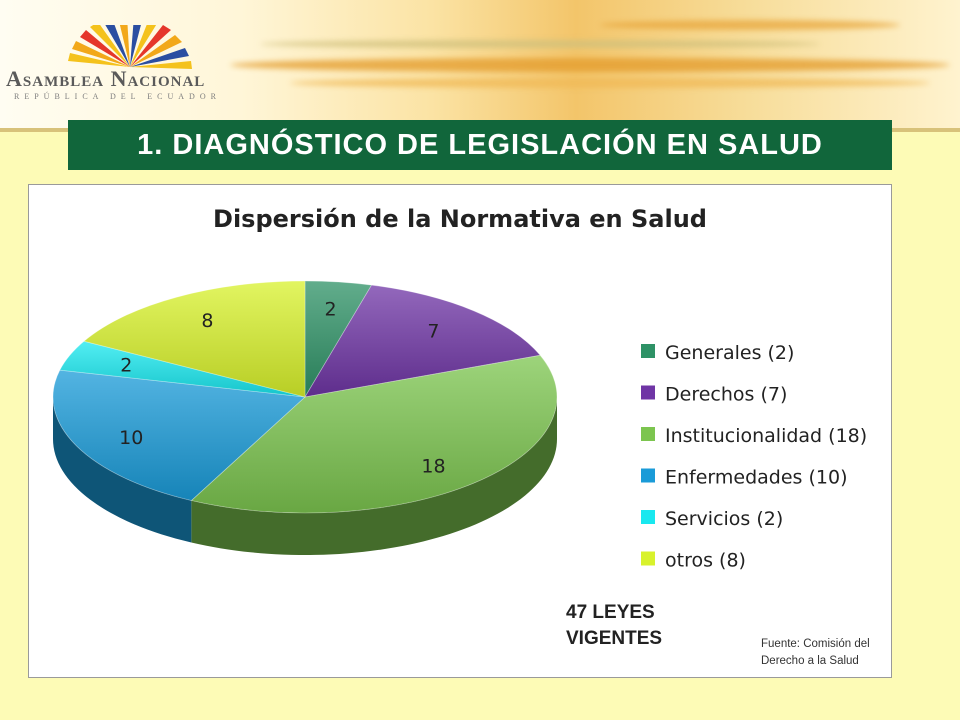 The width and height of the screenshot is (960, 720). I want to click on slide-title: 1. DIAGNÓSTICO DE LEGISLACIÓN EN SALUD, so click(480, 145).